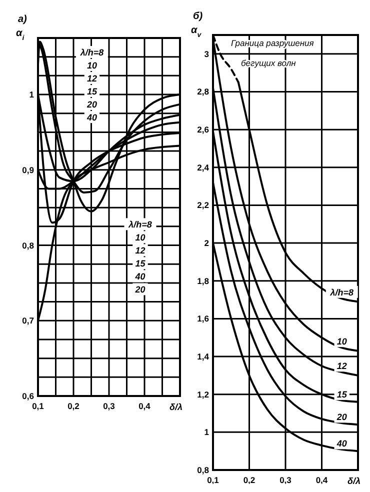  I want to click on y-tick-label: 2,8, so click(203, 91).